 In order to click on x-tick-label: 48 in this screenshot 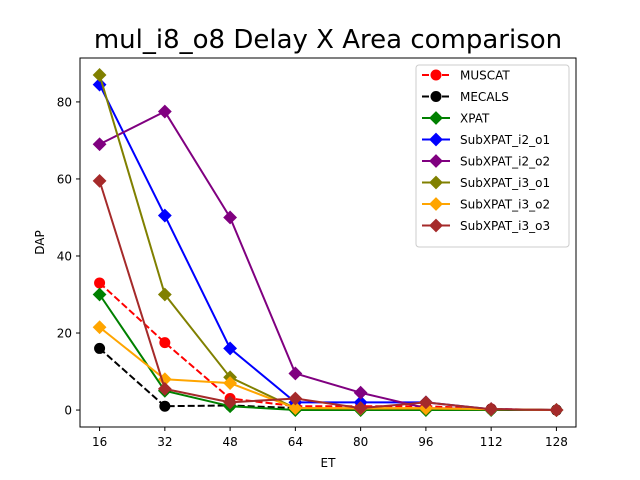, I will do `click(229, 442)`.